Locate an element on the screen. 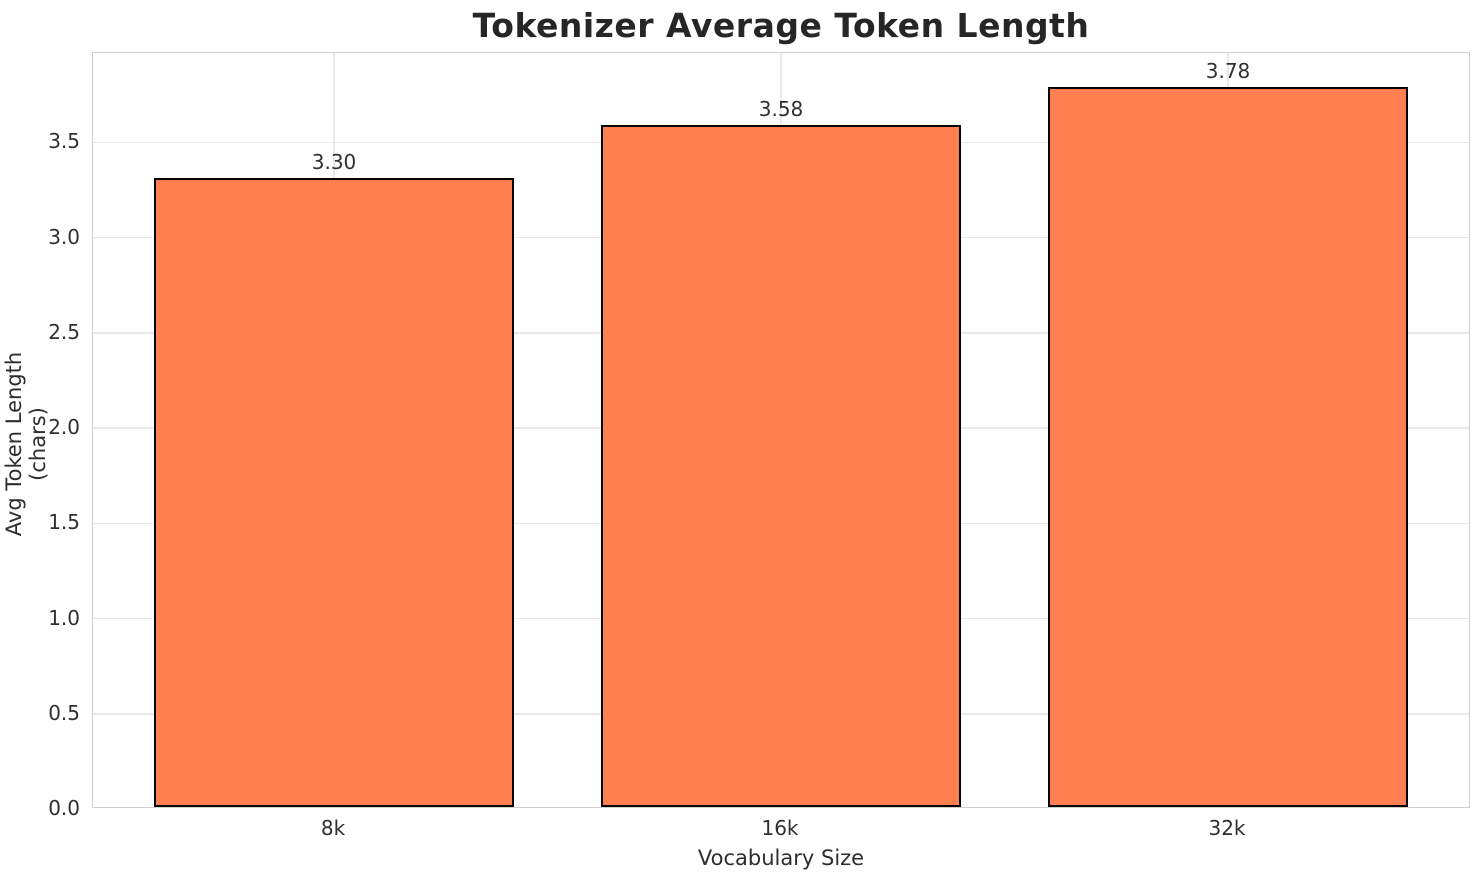 The width and height of the screenshot is (1484, 885). x-tick-label: 32k is located at coordinates (1227, 828).